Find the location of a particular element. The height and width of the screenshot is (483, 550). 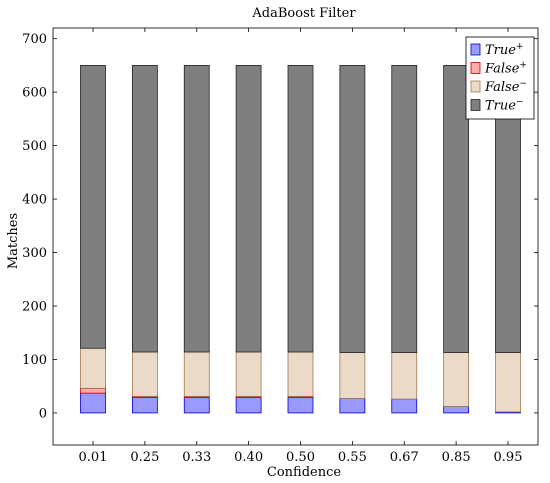

legend: True+ False+ False− True− is located at coordinates (500, 78).